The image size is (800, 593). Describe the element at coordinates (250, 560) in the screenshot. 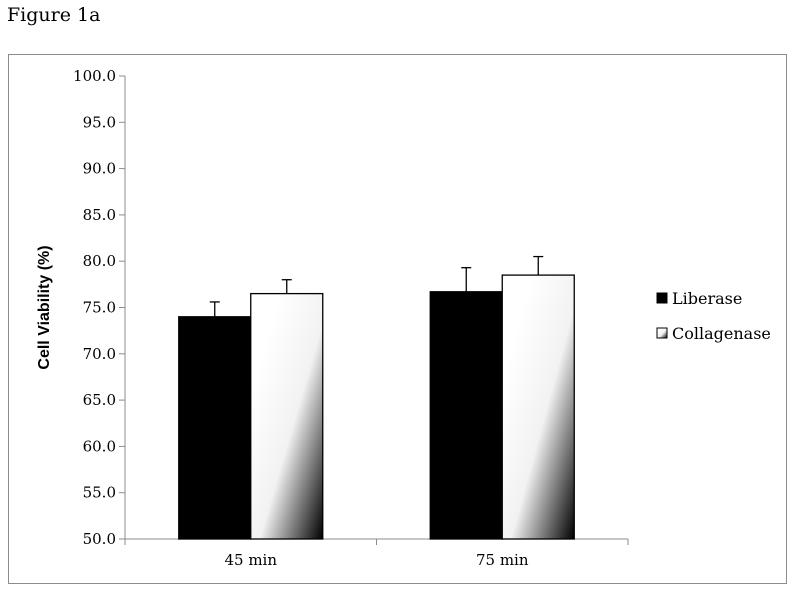

I see `x-tick-label: 45 min` at that location.